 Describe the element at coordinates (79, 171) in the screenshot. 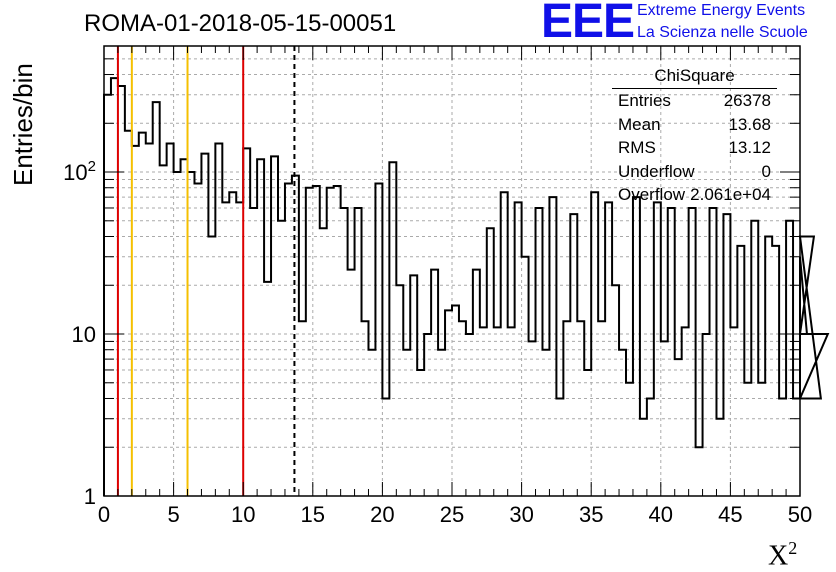

I see `y-tick-label: 102` at that location.